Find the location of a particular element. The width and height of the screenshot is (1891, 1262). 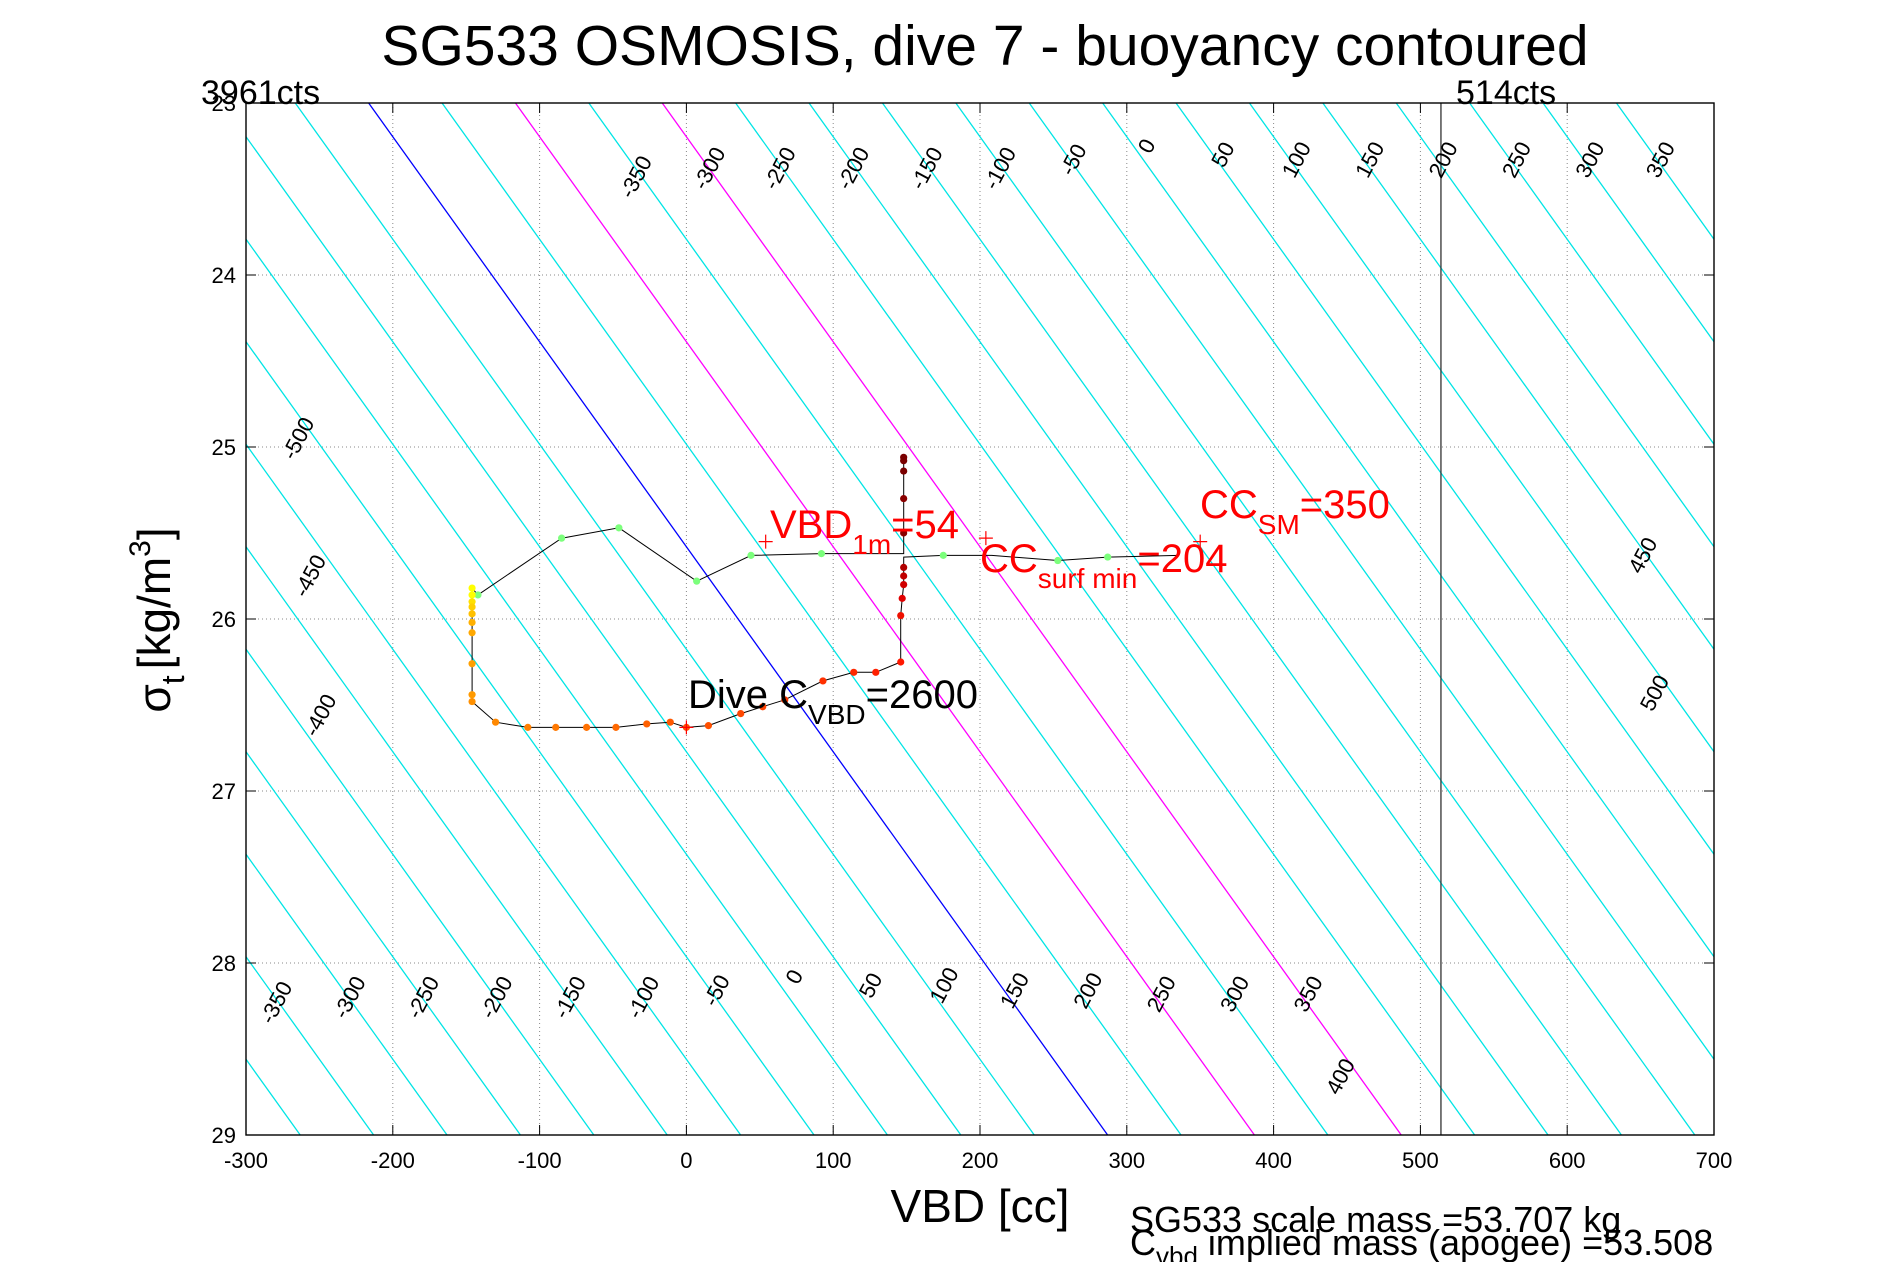

y-axis-label: σt [kg/m3] is located at coordinates (157, 619).